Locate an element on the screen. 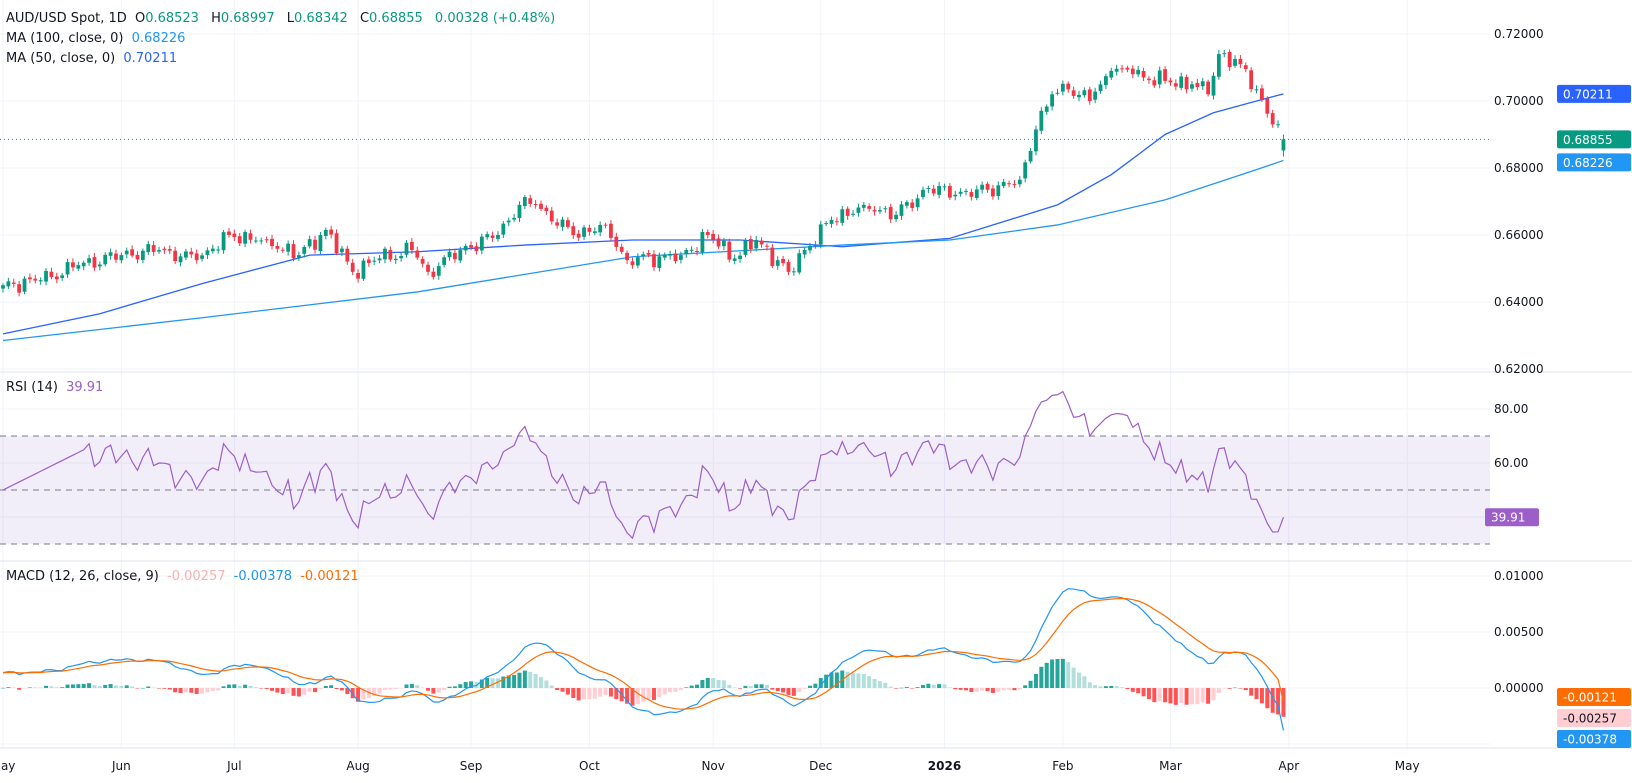 The image size is (1632, 783). rsi-legend: RSI (14) 39.91 is located at coordinates (56, 387).